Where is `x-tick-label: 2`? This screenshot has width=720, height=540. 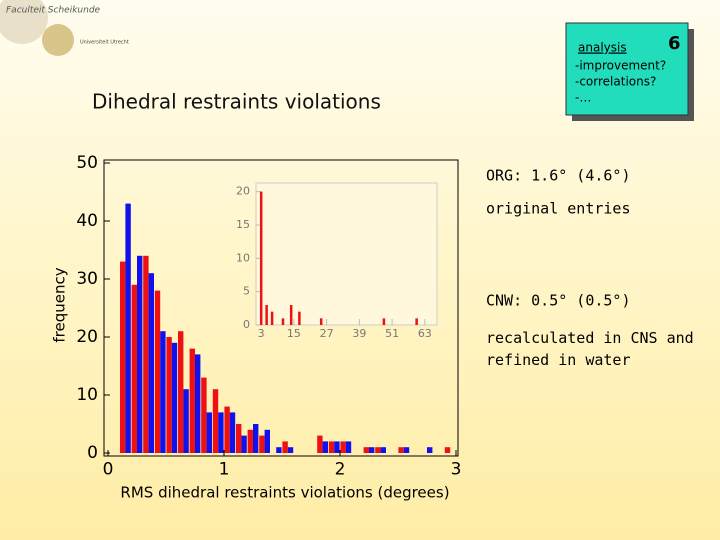 x-tick-label: 2 is located at coordinates (340, 470).